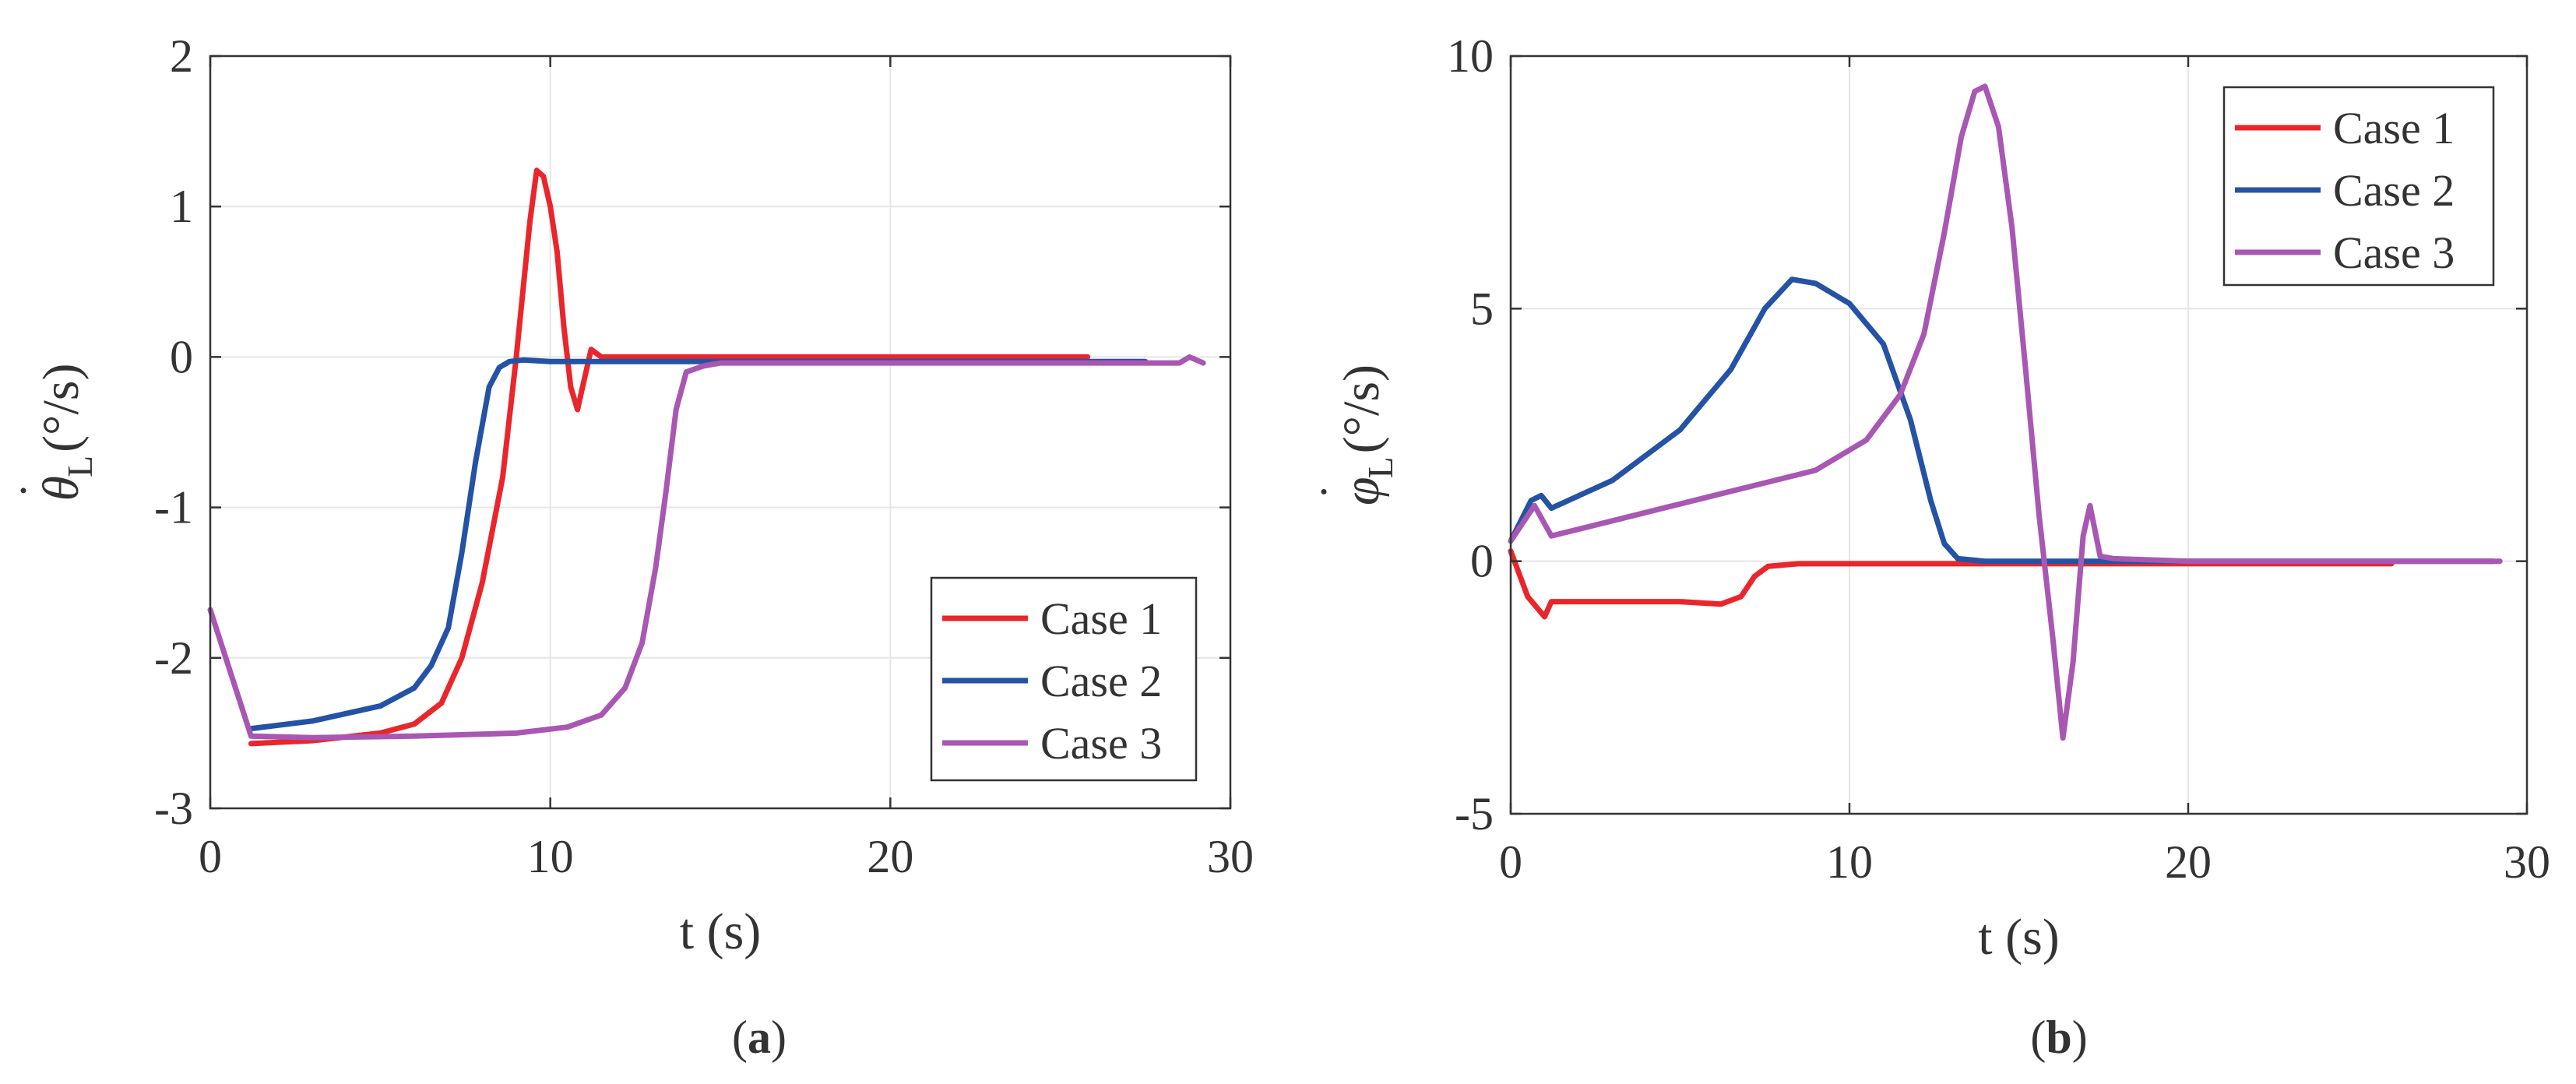 This screenshot has width=2576, height=1084. I want to click on caption-a: (a), so click(759, 1037).